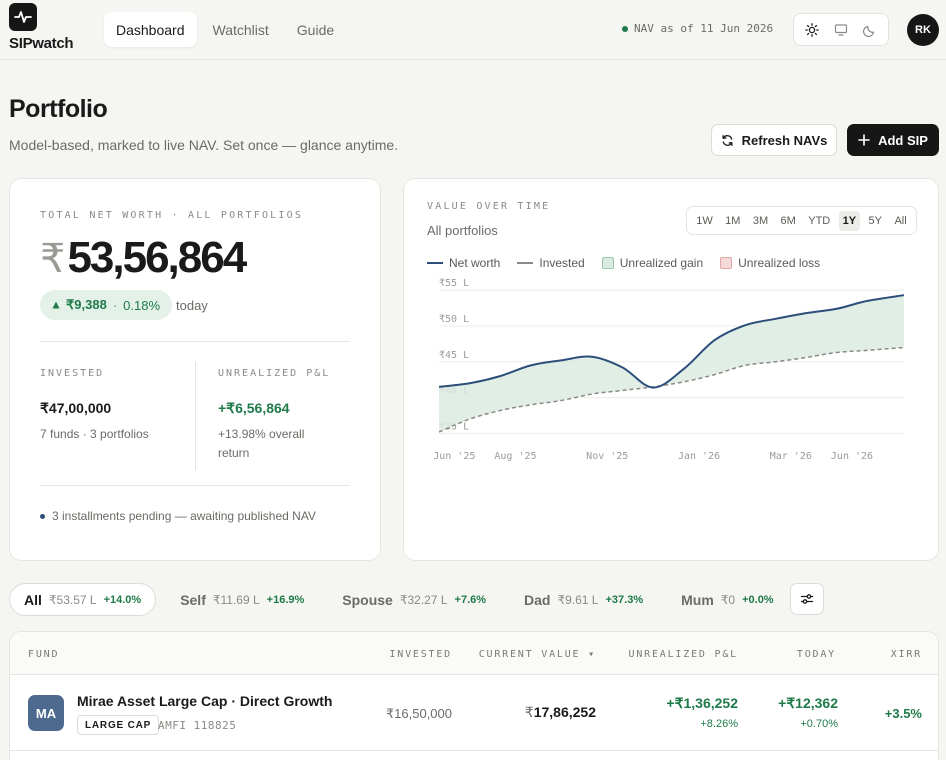  Describe the element at coordinates (454, 426) in the screenshot. I see `y-tick-label: ₹35 L` at that location.